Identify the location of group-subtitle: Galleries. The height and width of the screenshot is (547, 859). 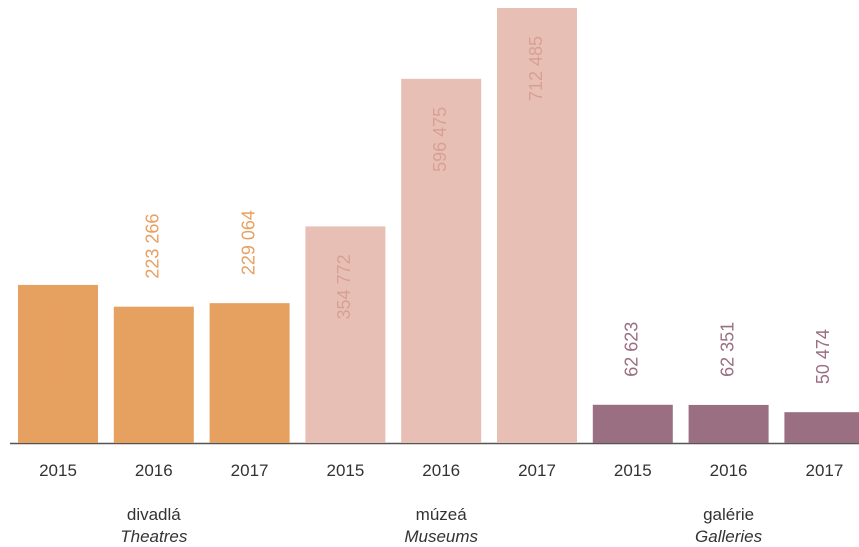
(729, 536).